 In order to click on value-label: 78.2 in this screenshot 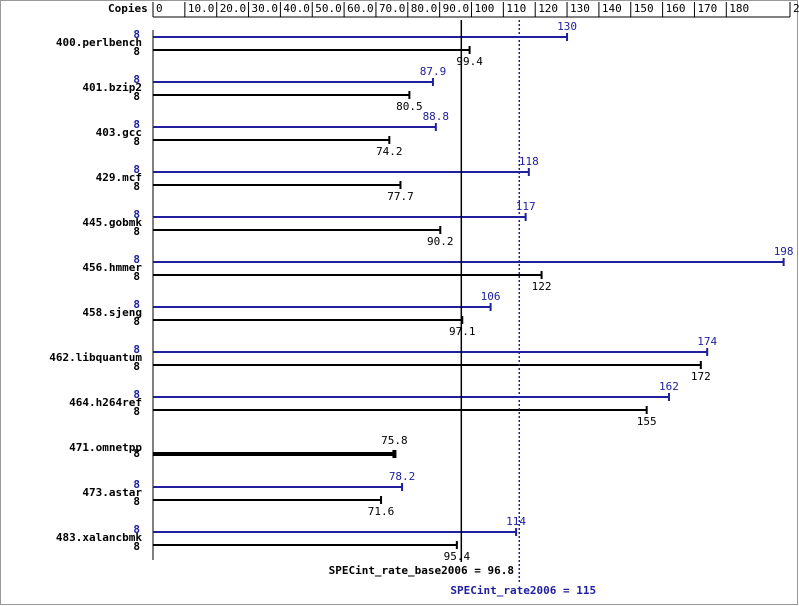, I will do `click(402, 476)`.